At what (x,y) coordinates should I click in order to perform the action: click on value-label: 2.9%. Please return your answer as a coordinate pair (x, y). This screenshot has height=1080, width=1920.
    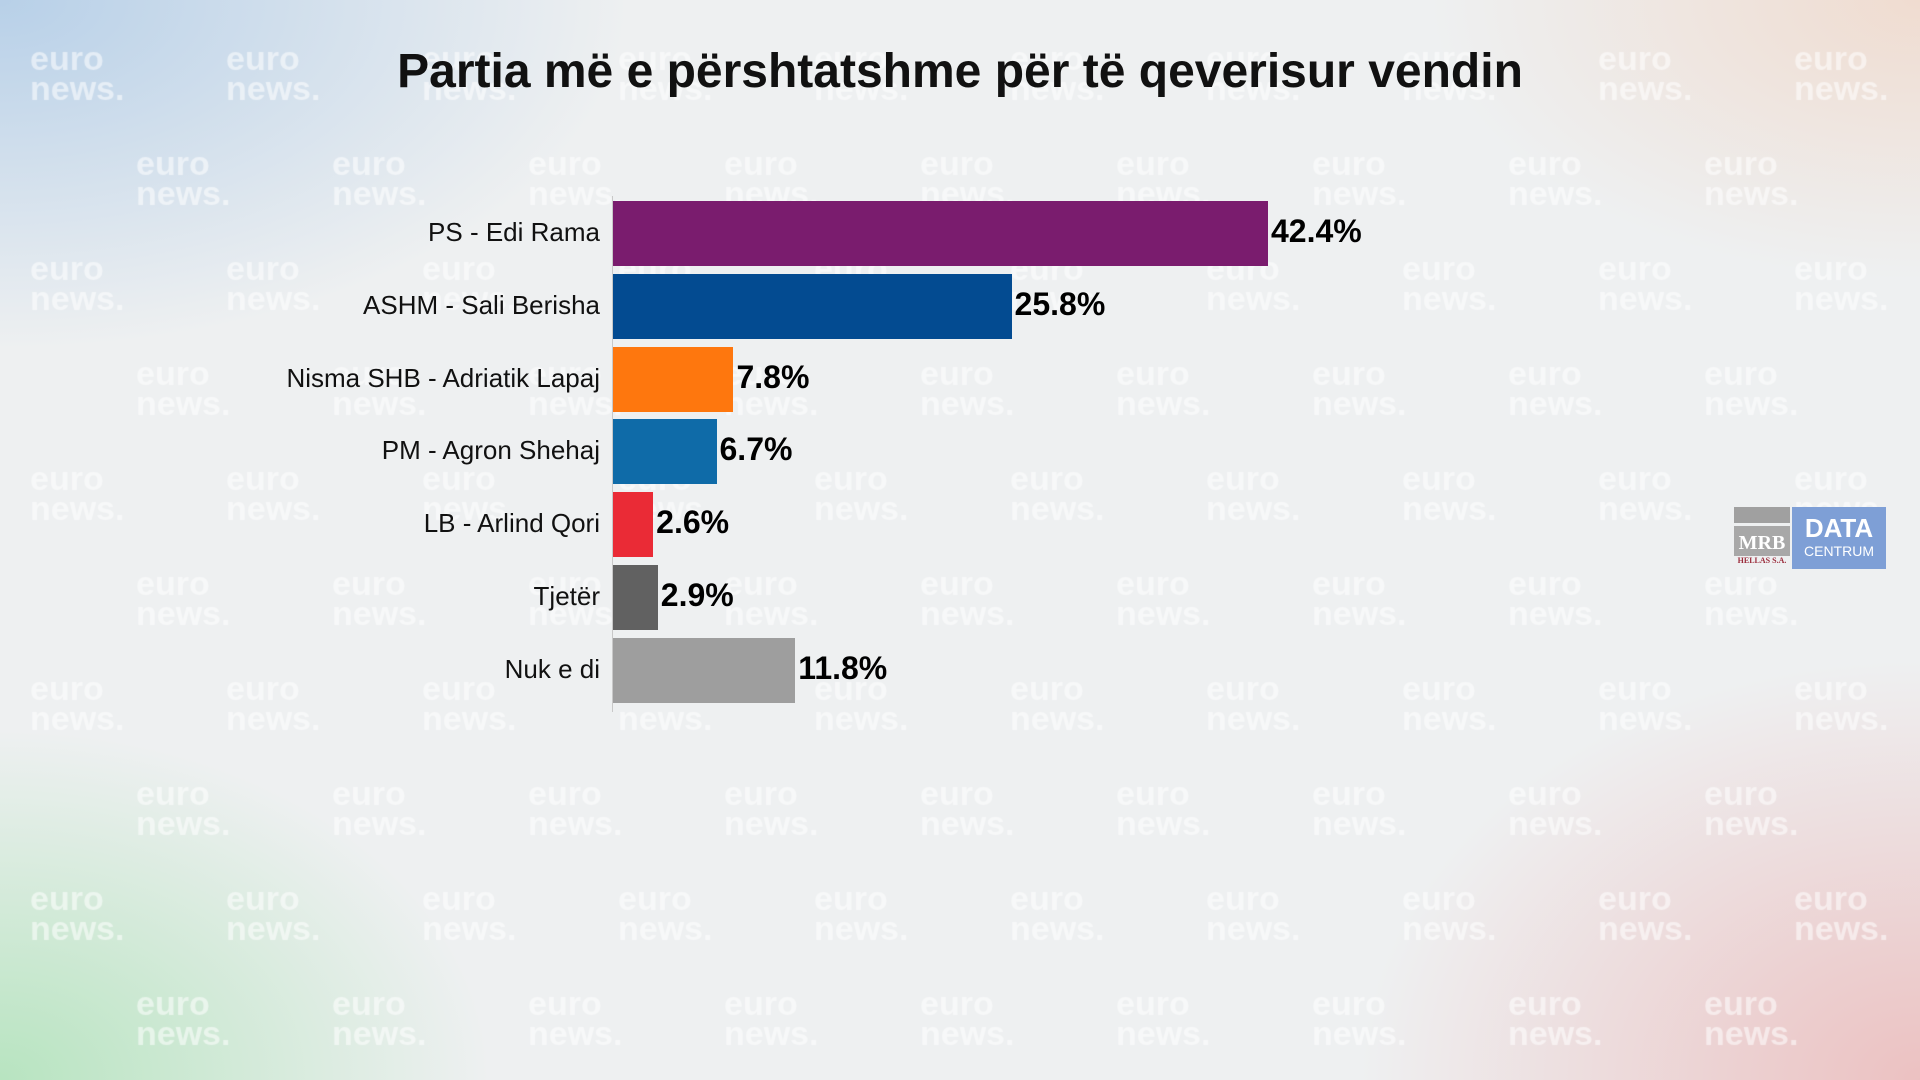
    Looking at the image, I should click on (697, 595).